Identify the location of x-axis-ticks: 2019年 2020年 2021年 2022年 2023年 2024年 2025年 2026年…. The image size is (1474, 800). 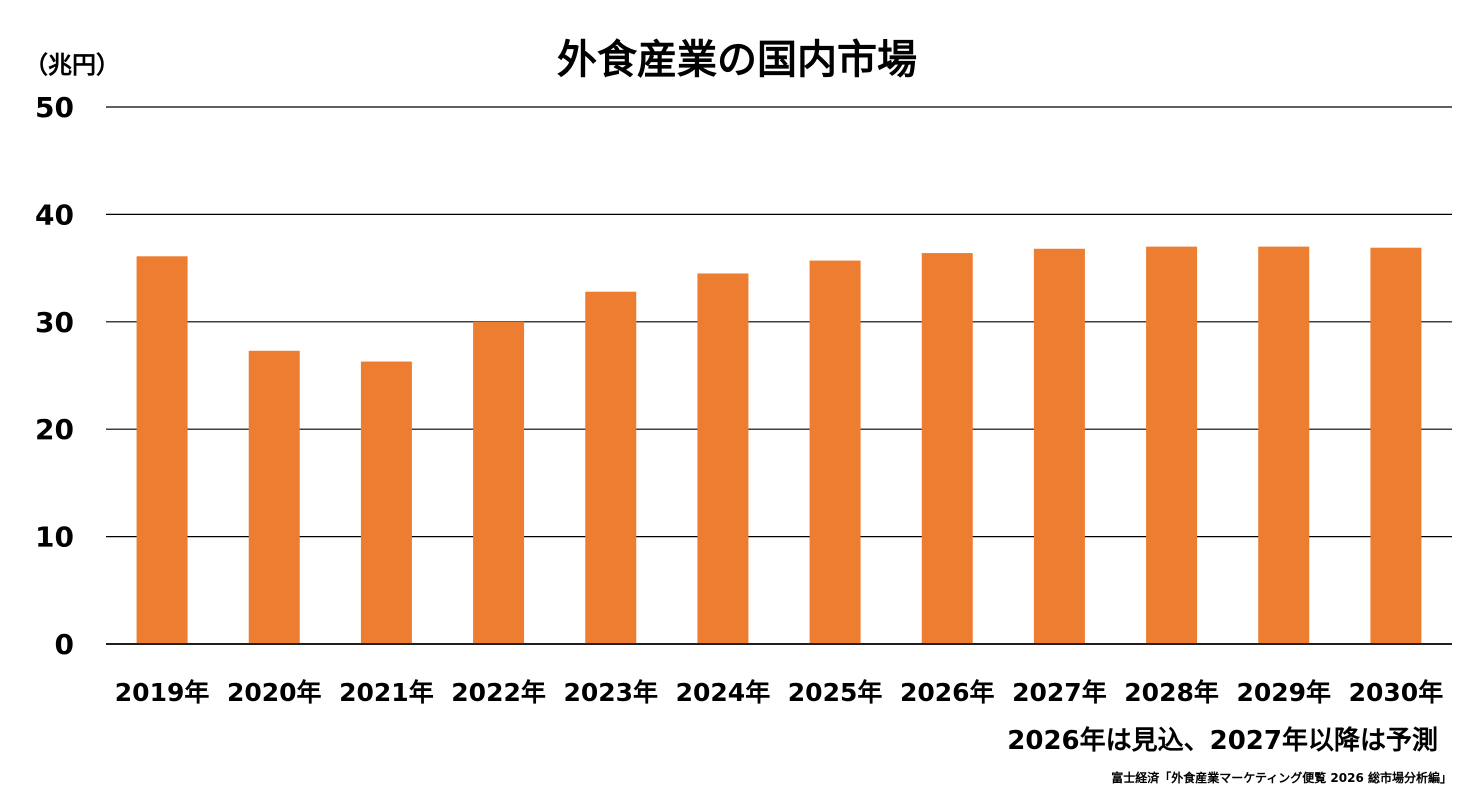
(779, 692).